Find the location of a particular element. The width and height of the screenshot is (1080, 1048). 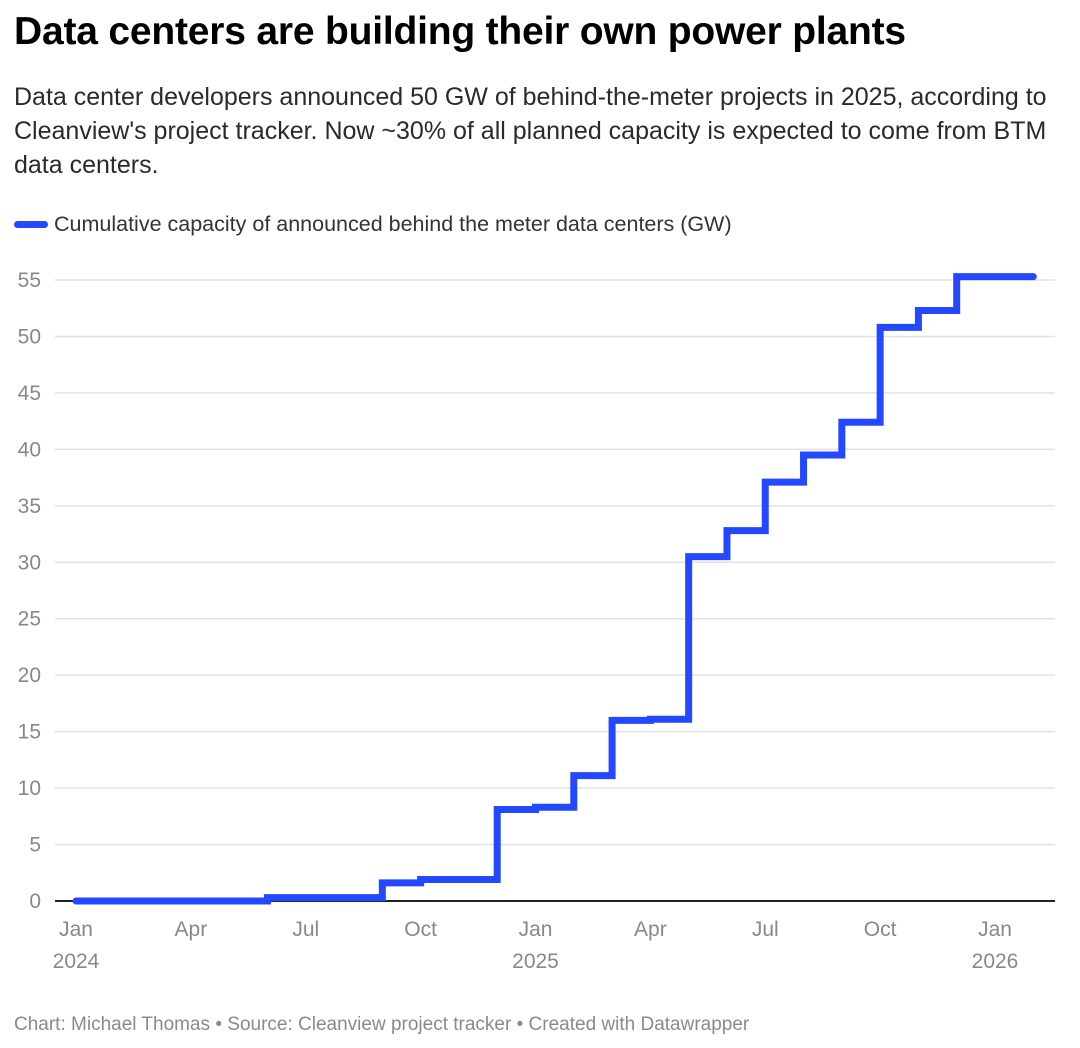

y-tick-label: 0 is located at coordinates (35, 901).